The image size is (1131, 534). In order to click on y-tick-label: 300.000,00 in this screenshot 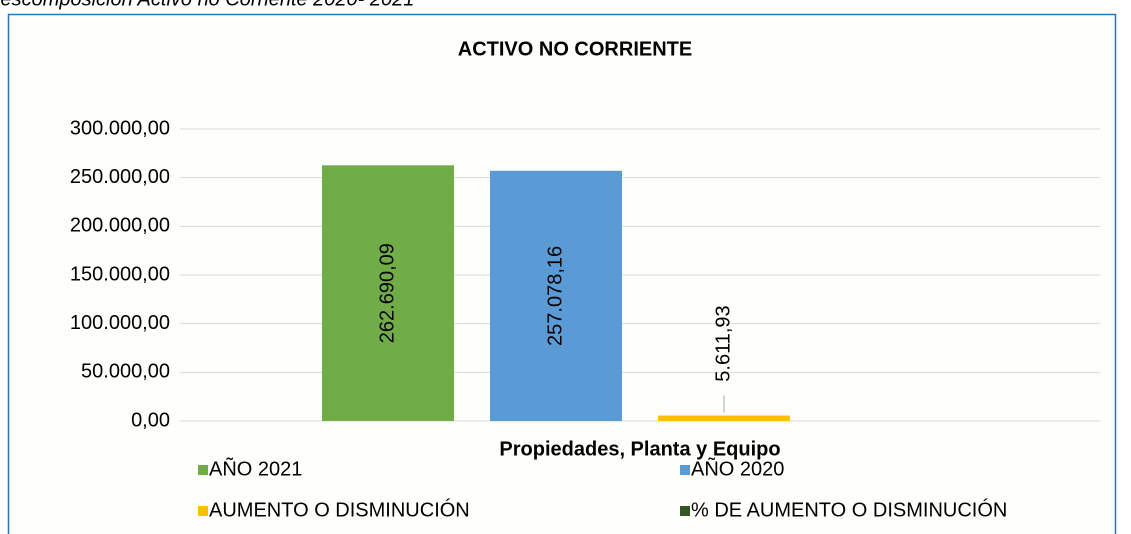, I will do `click(120, 128)`.